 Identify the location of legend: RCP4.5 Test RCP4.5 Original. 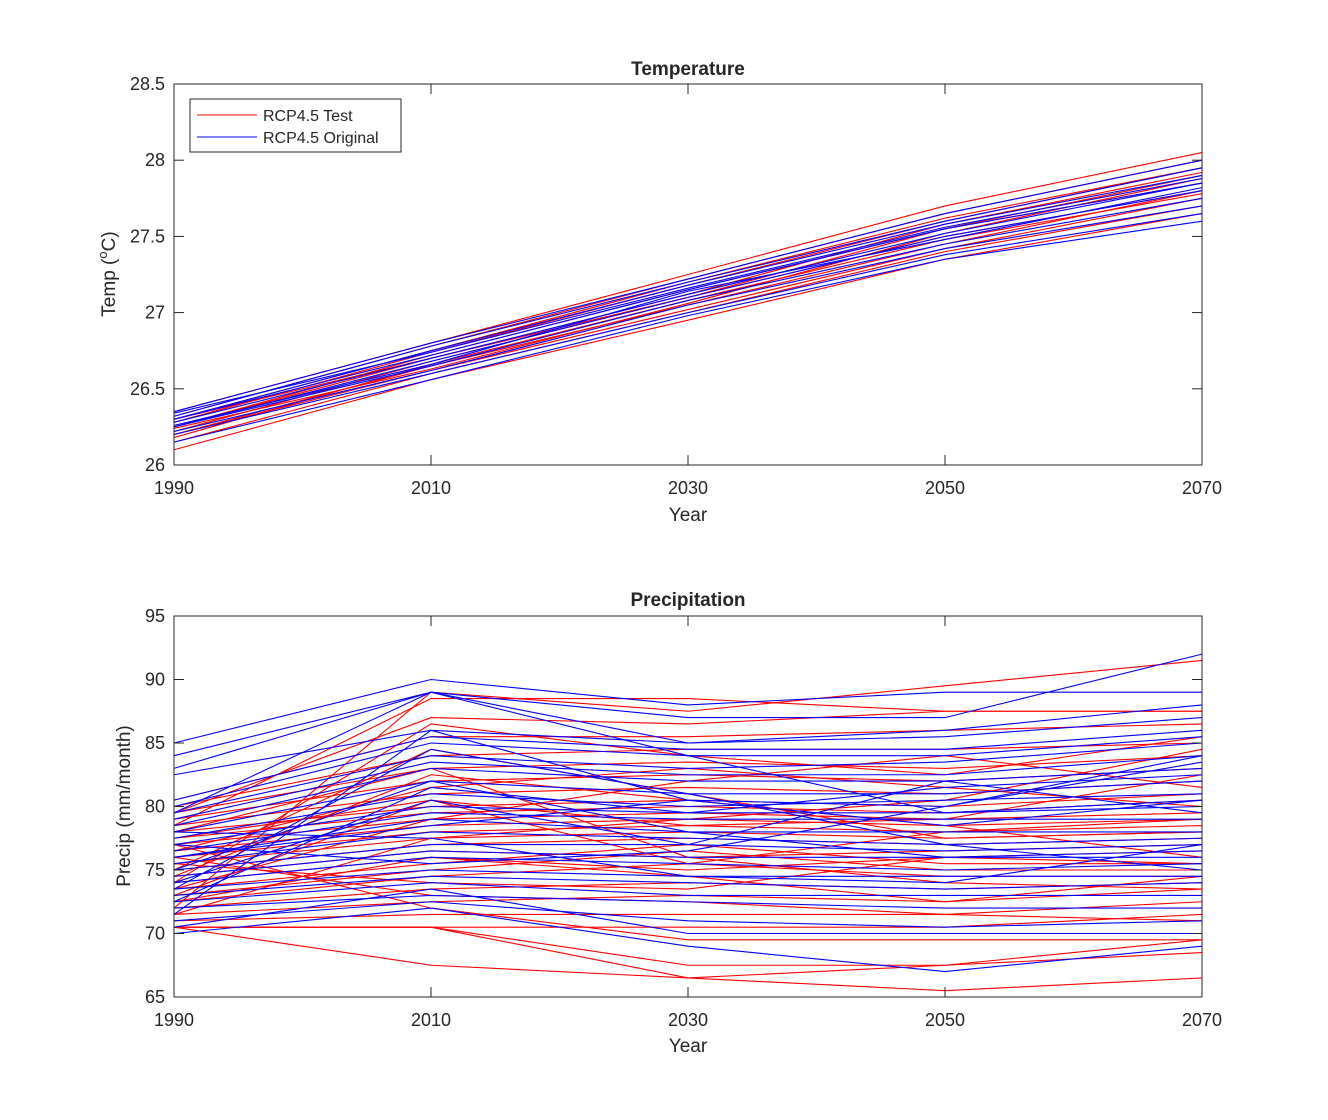
(295, 125).